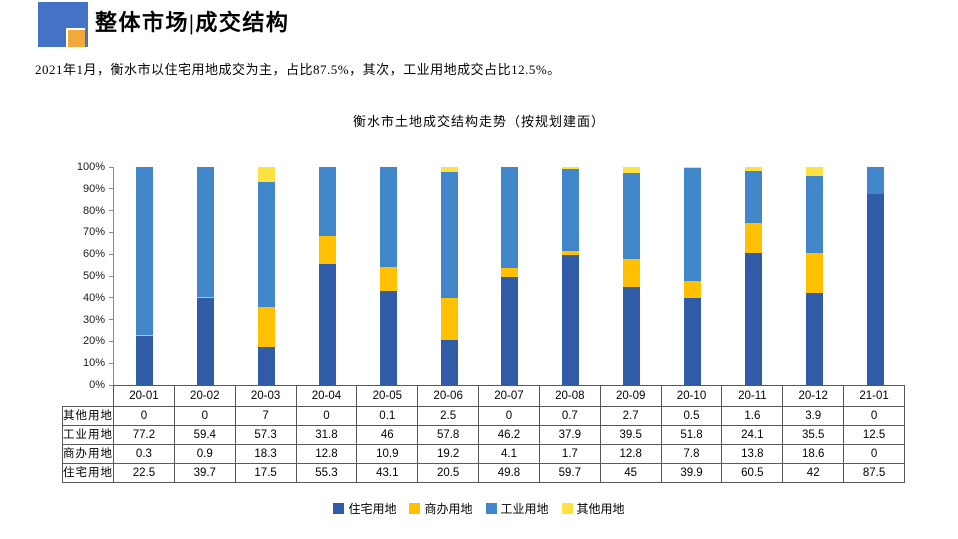 This screenshot has height=539, width=958. I want to click on logo-orange-square-icon, so click(75, 37).